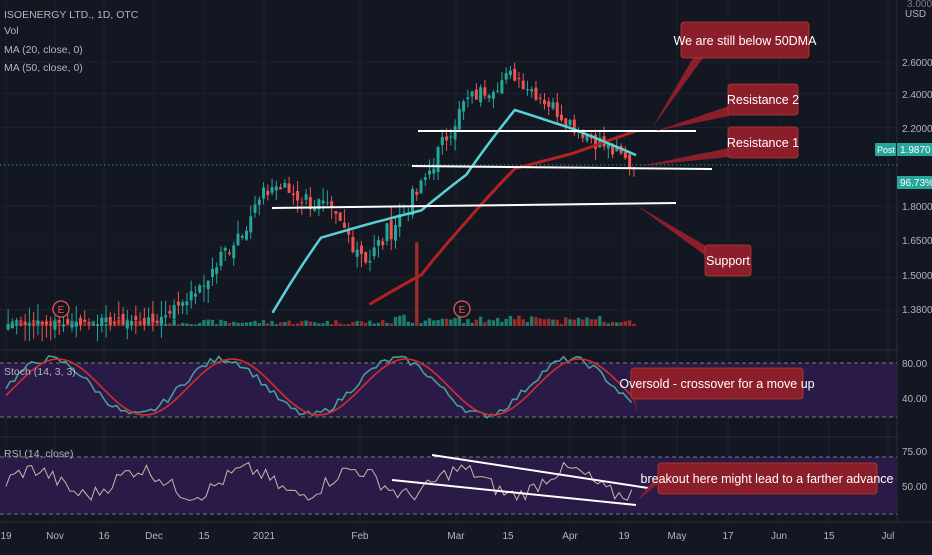 The height and width of the screenshot is (555, 932). What do you see at coordinates (914, 426) in the screenshot?
I see `oscillator-axis: 80.00 40.00 75.00 50.00` at bounding box center [914, 426].